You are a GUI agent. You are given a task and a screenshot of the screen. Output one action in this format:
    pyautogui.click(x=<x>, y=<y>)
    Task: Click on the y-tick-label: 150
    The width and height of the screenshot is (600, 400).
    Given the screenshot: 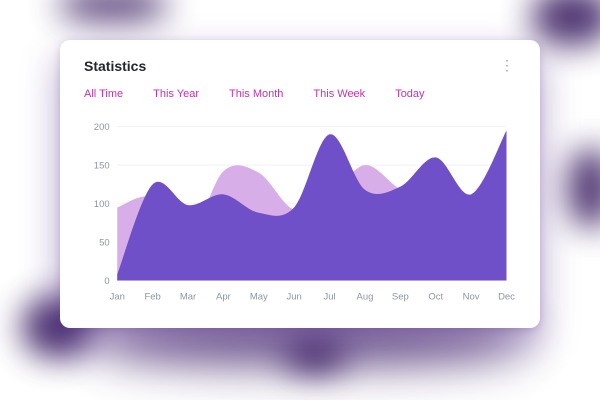 What is the action you would take?
    pyautogui.click(x=102, y=165)
    